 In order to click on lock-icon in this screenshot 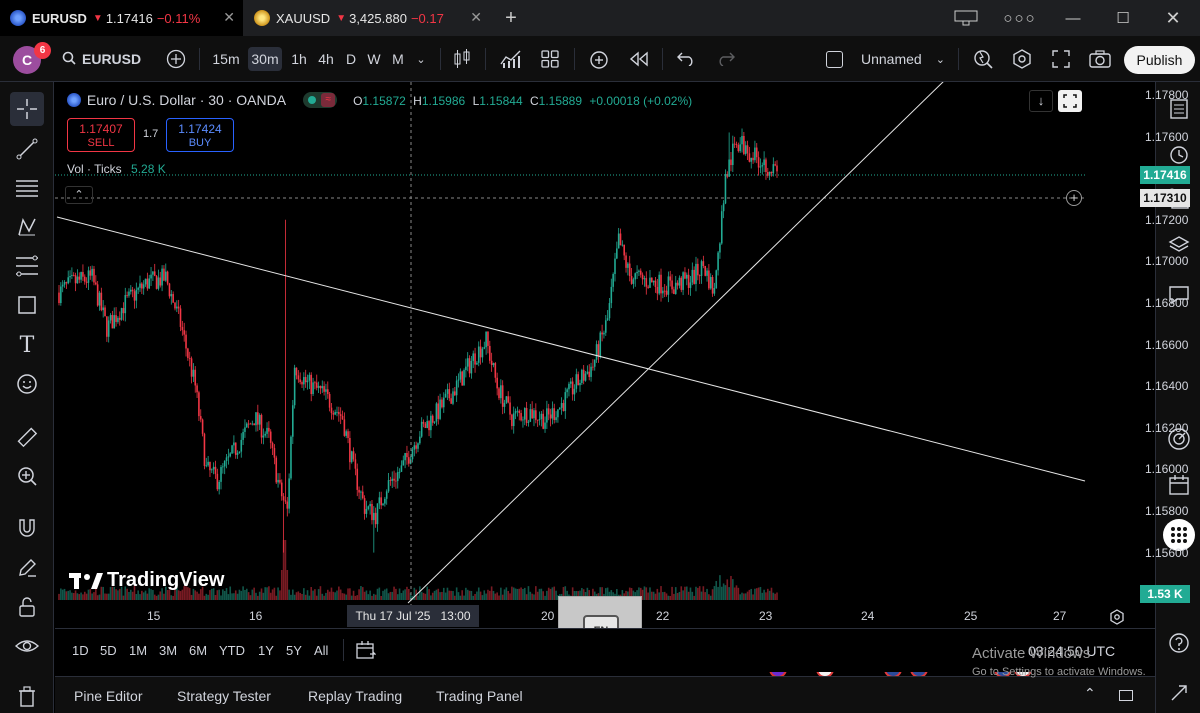, I will do `click(27, 607)`.